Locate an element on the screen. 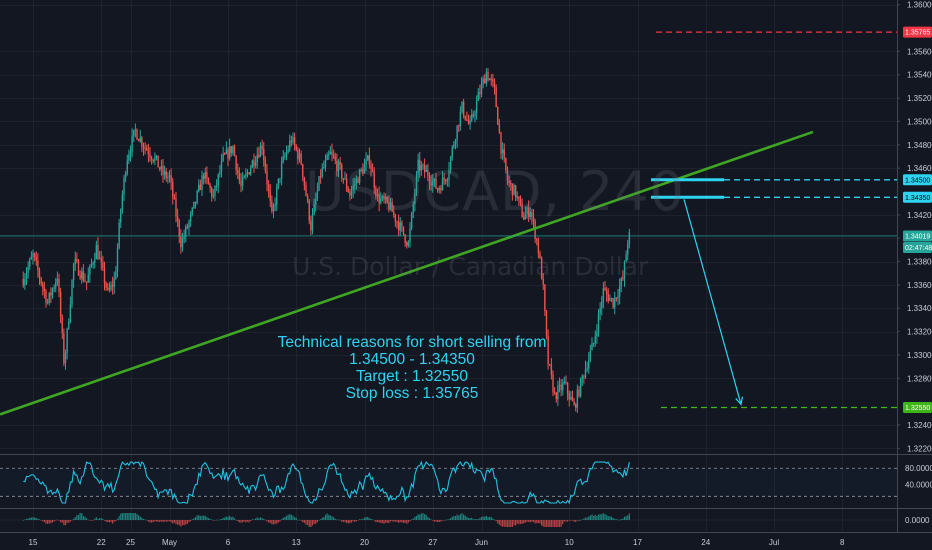 The height and width of the screenshot is (550, 932). price-tag-box is located at coordinates (917, 32).